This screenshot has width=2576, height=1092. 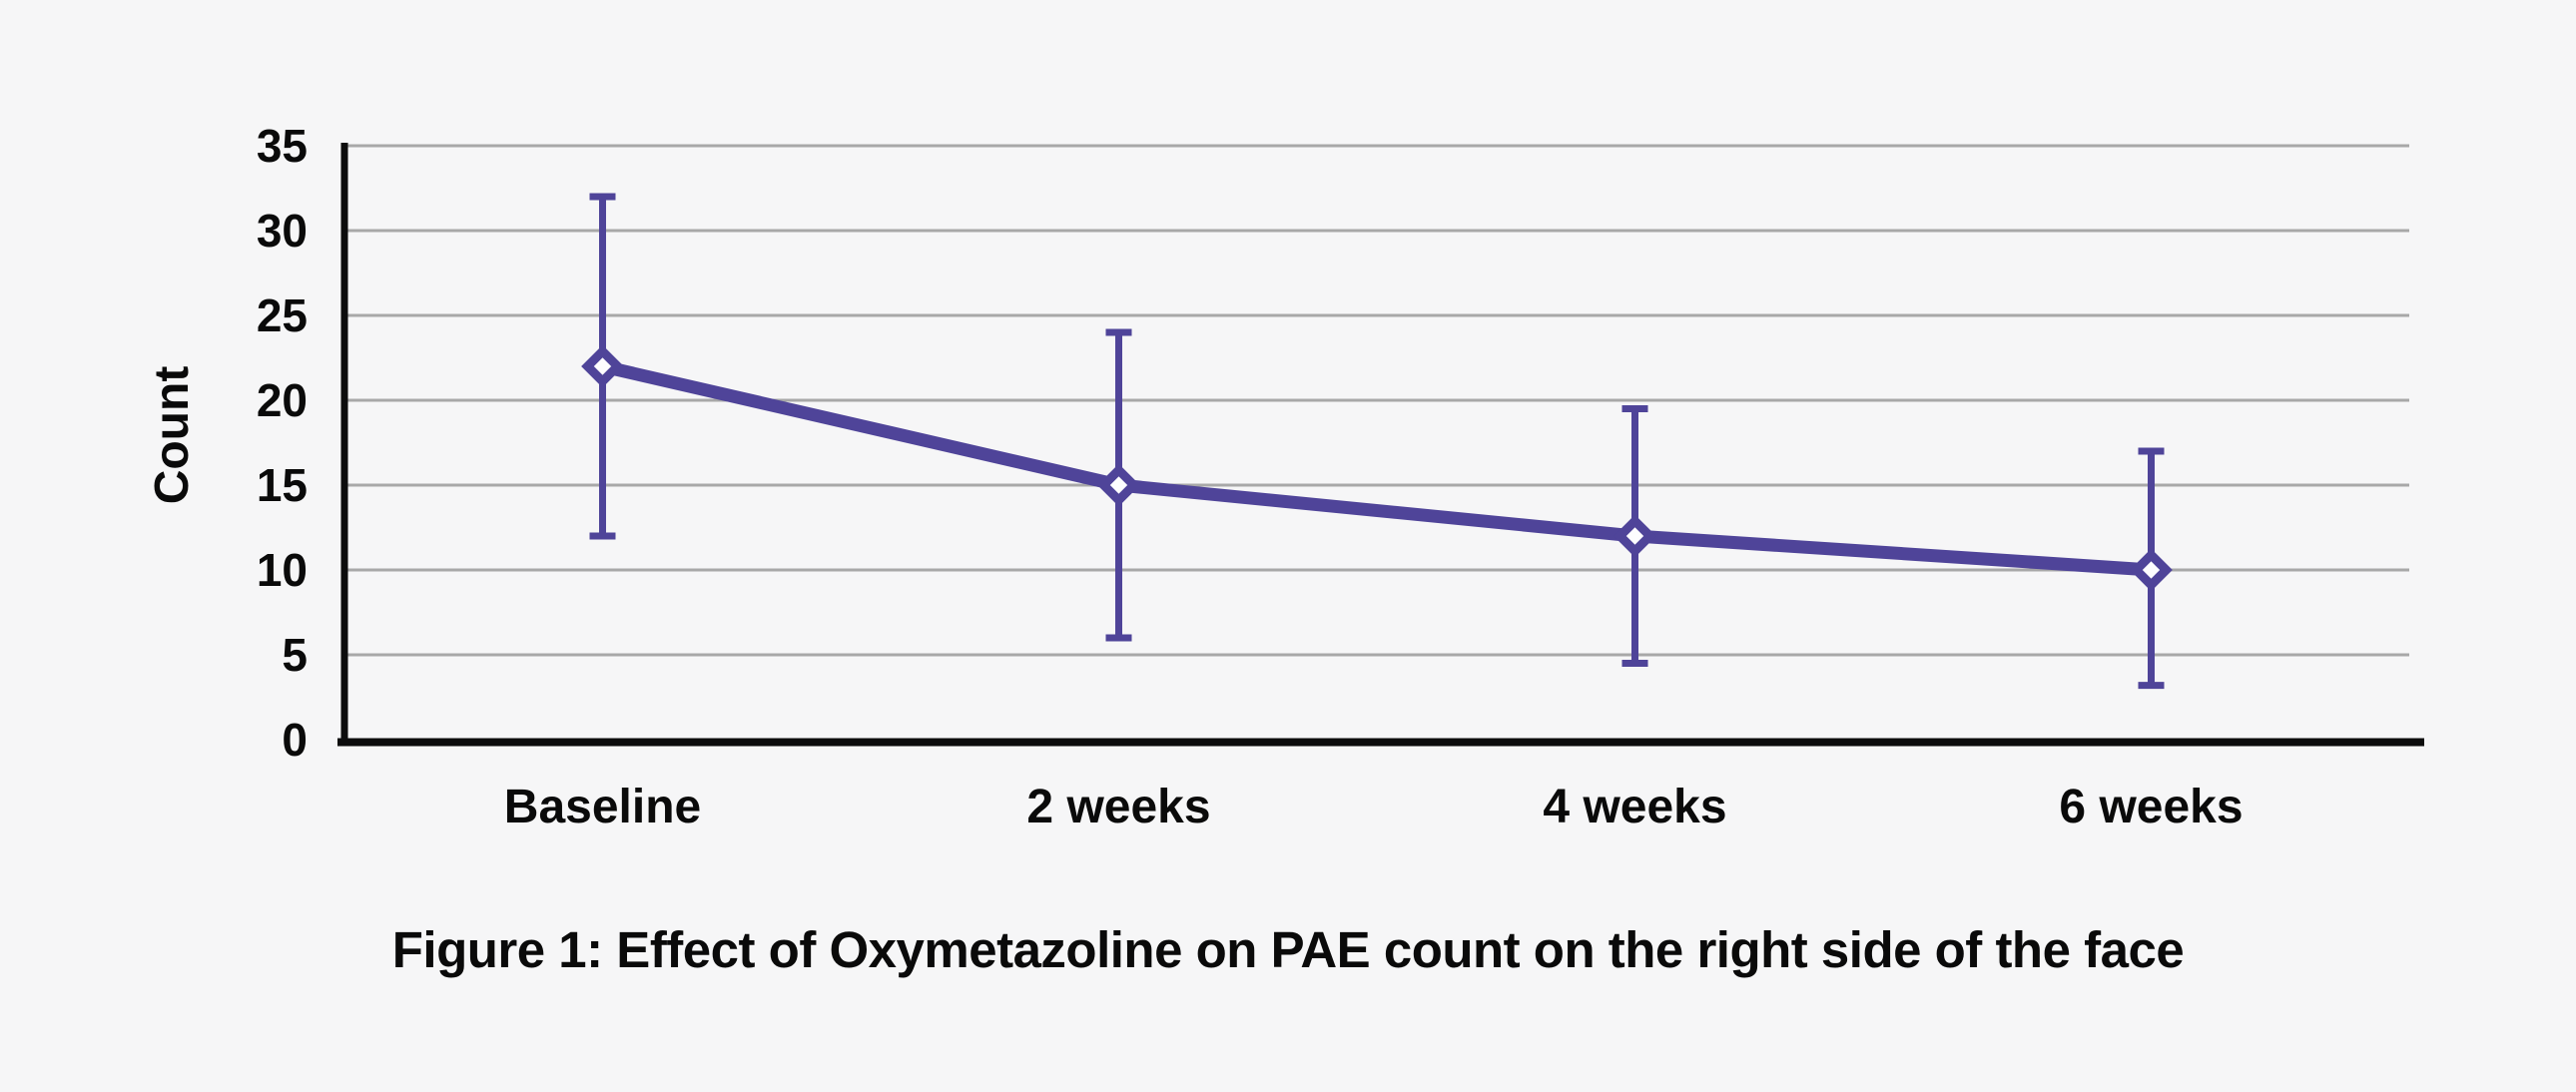 I want to click on y-axis-title: Count, so click(x=172, y=435).